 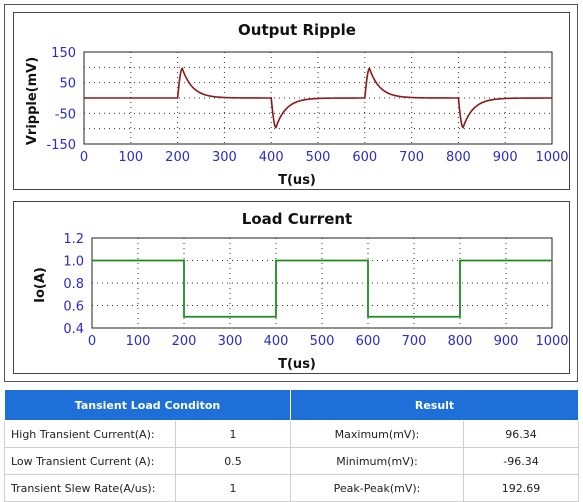 I want to click on y-axis-label: Io(A), so click(x=40, y=285).